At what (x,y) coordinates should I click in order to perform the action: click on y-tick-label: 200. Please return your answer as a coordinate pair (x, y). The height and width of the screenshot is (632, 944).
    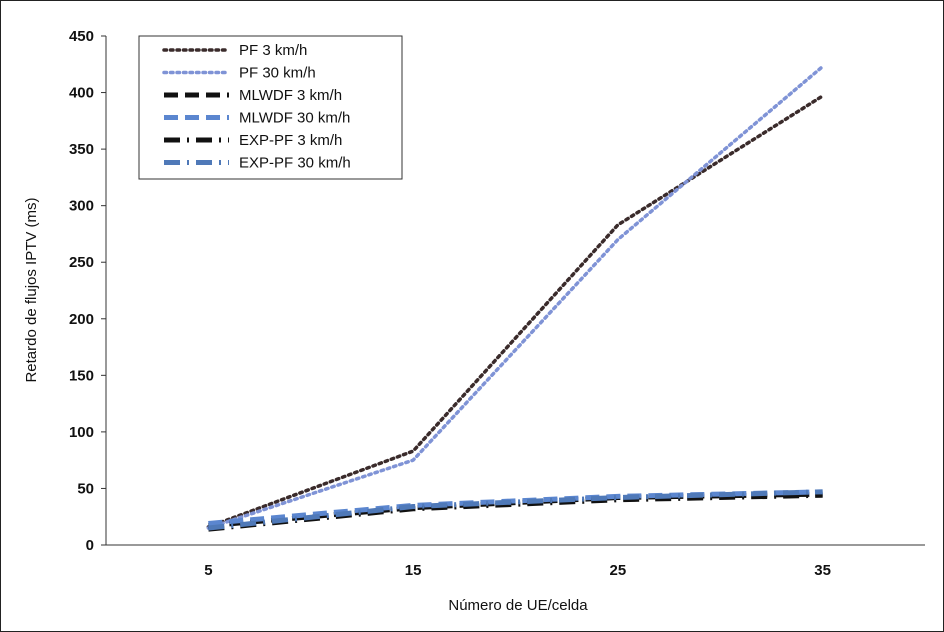
    Looking at the image, I should click on (81, 319).